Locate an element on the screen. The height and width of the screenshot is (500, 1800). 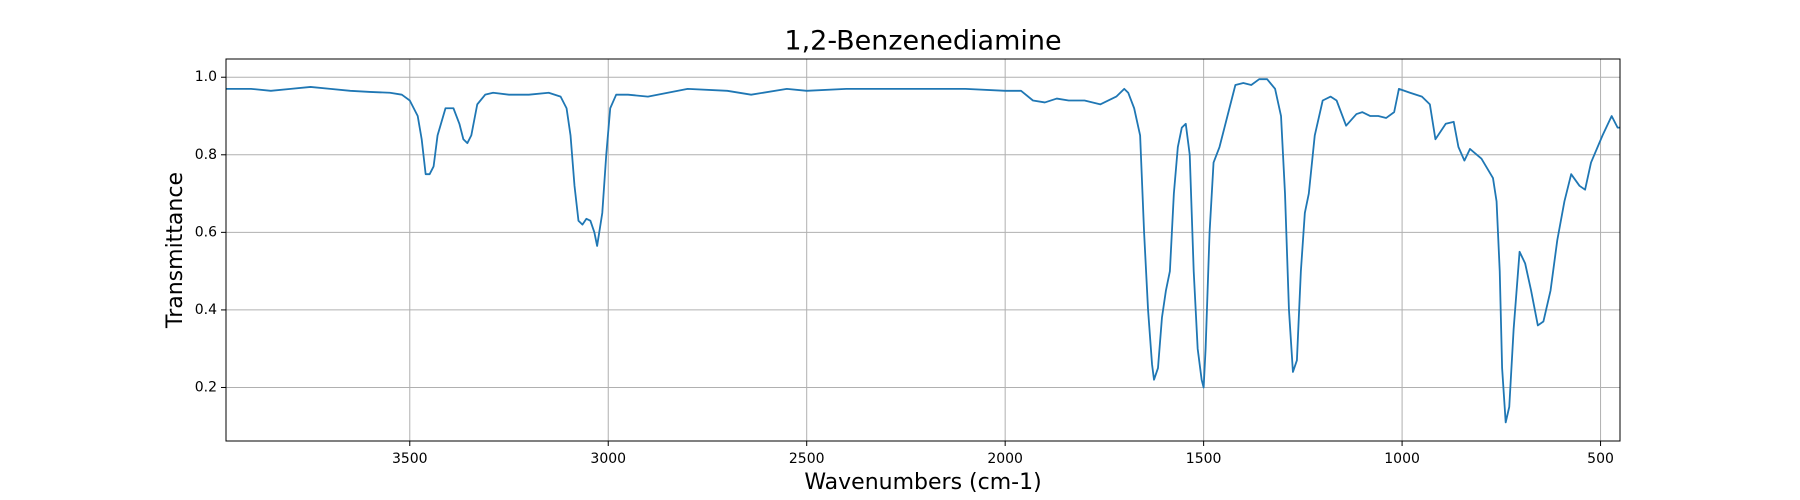
y-tick-label: 1.0 is located at coordinates (206, 77).